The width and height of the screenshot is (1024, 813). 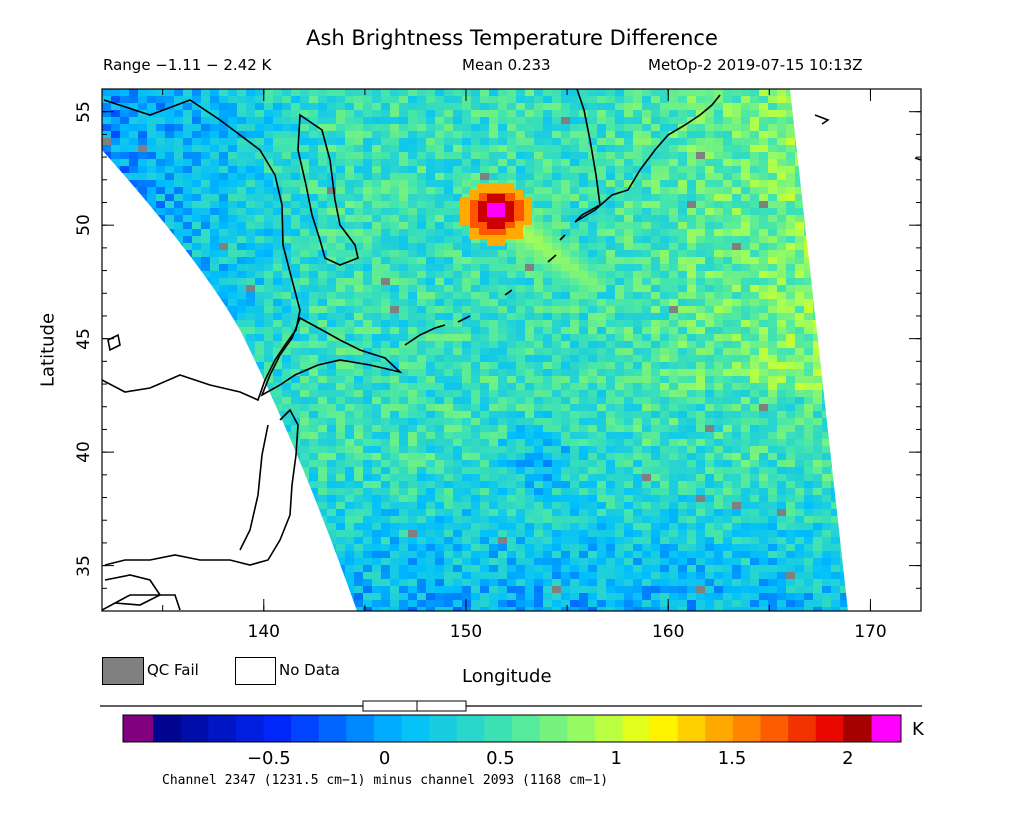 What do you see at coordinates (414, 706) in the screenshot?
I see `colorbar-mean-box` at bounding box center [414, 706].